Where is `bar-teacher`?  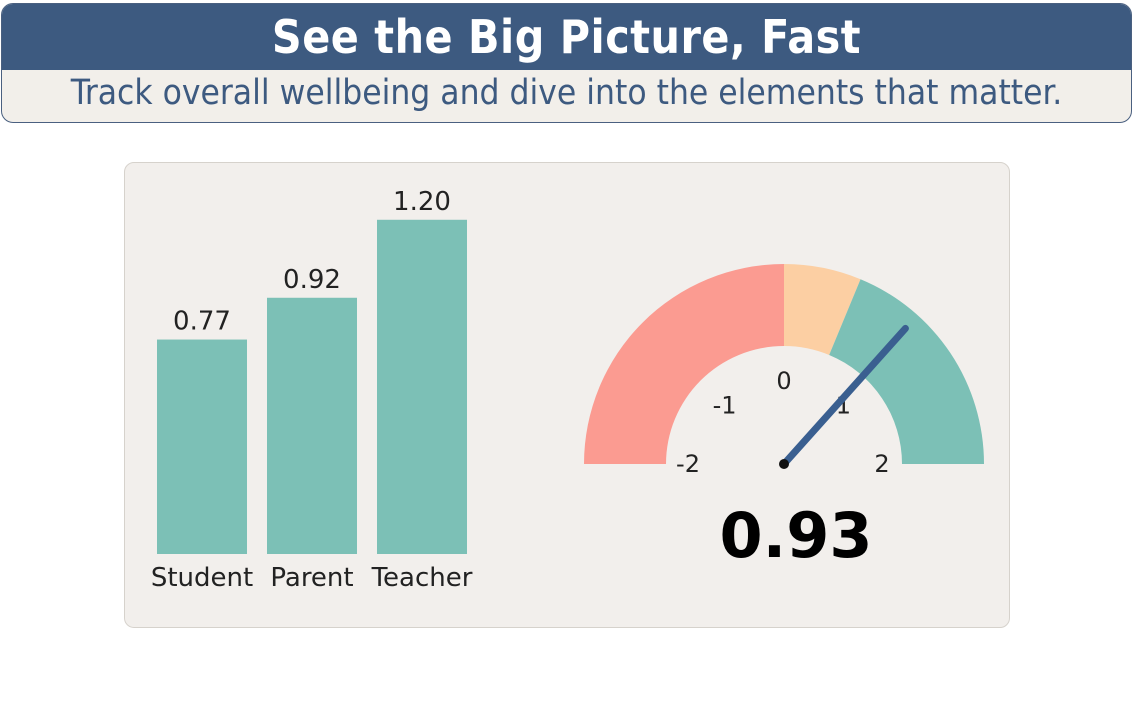
bar-teacher is located at coordinates (422, 386).